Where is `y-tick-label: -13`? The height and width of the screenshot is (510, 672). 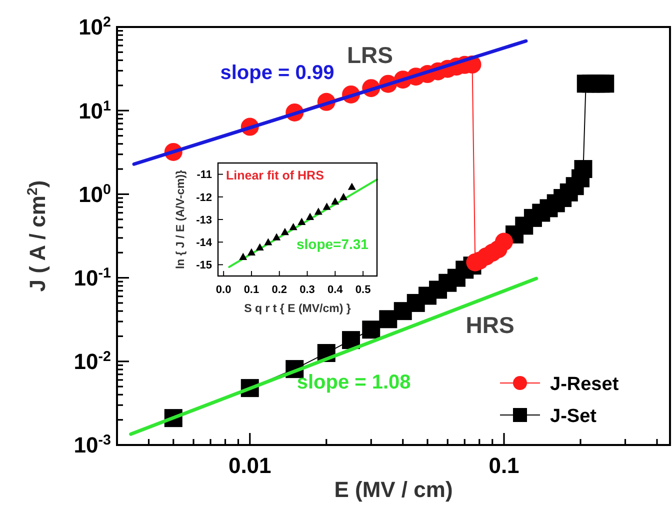 y-tick-label: -13 is located at coordinates (204, 220).